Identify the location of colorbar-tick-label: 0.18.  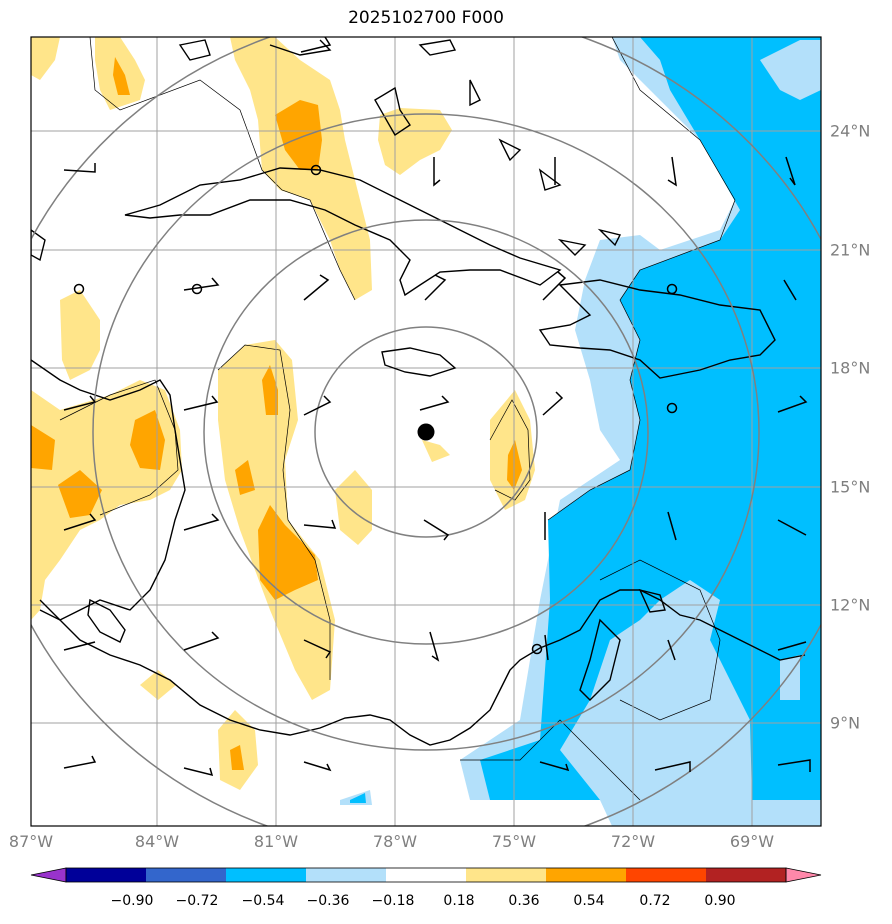
(459, 901).